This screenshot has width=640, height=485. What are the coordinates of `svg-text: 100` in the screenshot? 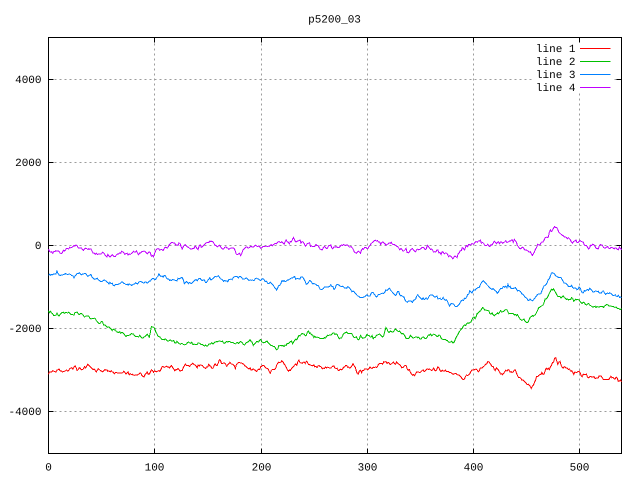 It's located at (155, 469).